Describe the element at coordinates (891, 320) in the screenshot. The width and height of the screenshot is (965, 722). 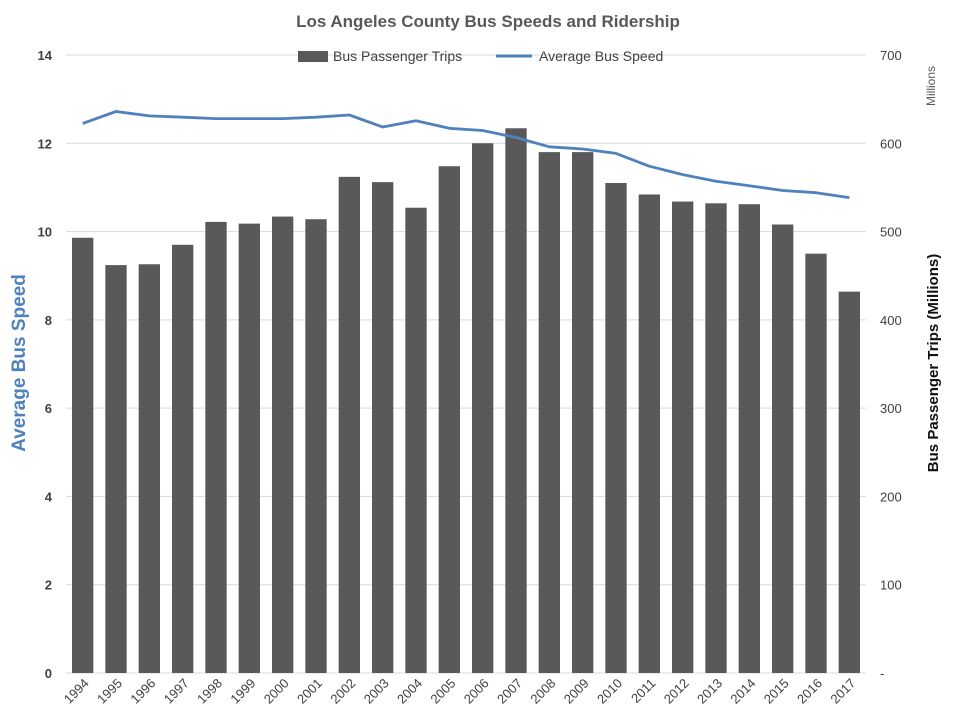
I see `right-tick-label: 400` at that location.